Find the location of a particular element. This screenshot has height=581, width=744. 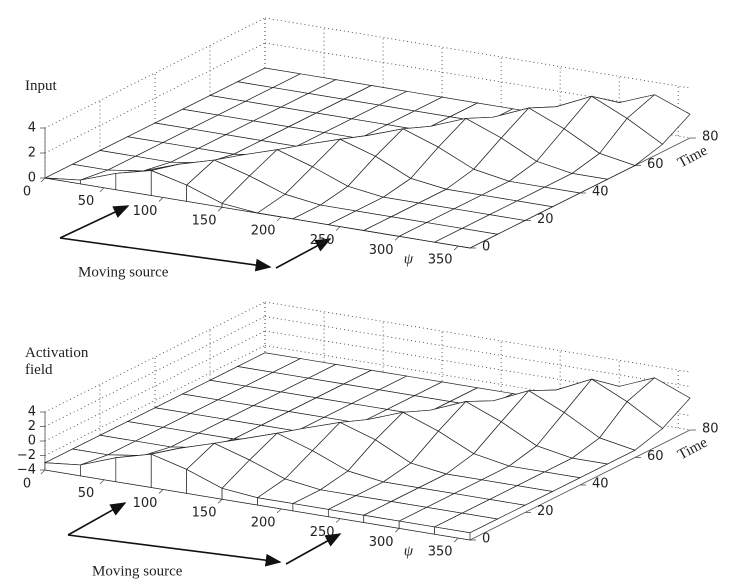

chart-title: Activation field is located at coordinates (57, 361).